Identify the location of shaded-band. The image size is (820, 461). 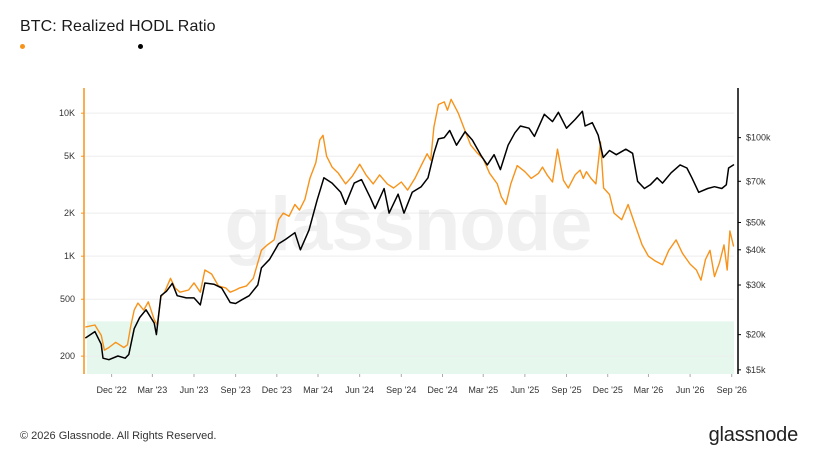
(410, 347).